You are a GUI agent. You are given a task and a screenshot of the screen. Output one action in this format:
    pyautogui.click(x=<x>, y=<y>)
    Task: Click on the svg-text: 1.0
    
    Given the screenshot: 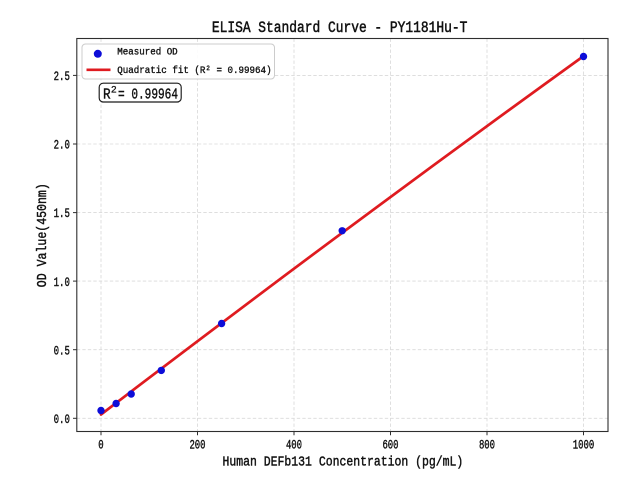 What is the action you would take?
    pyautogui.click(x=62, y=282)
    